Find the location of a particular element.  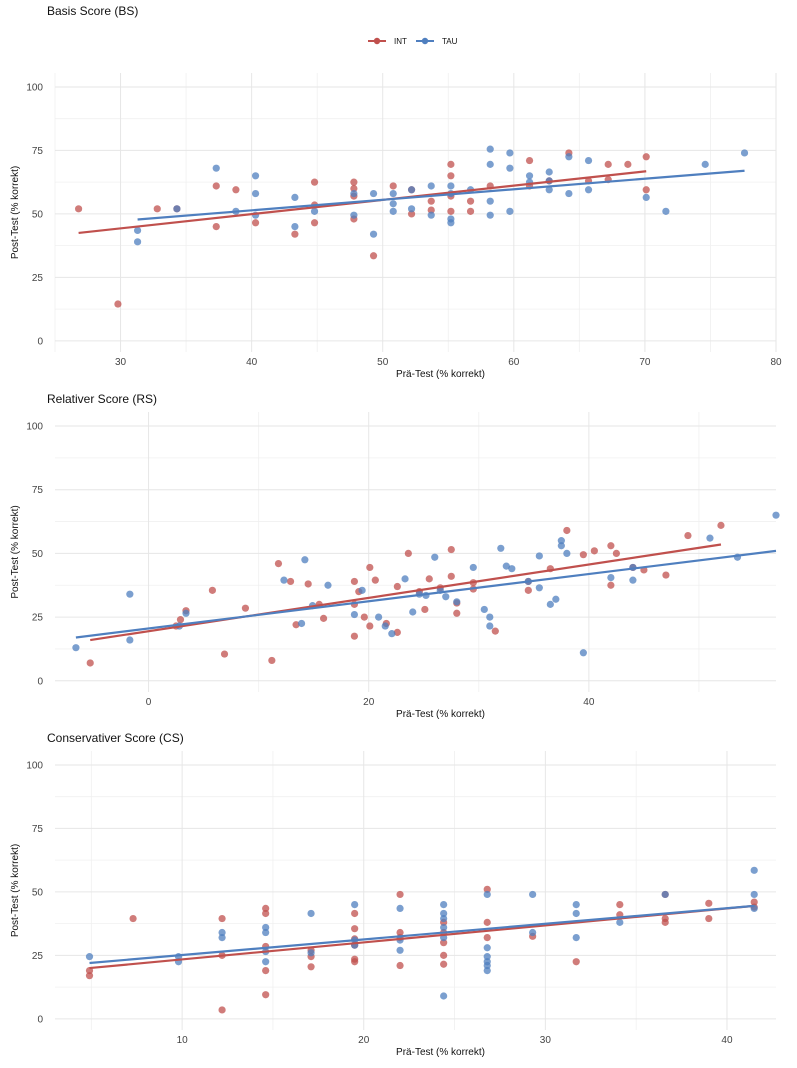

y-tick-label: 25 is located at coordinates (38, 956).